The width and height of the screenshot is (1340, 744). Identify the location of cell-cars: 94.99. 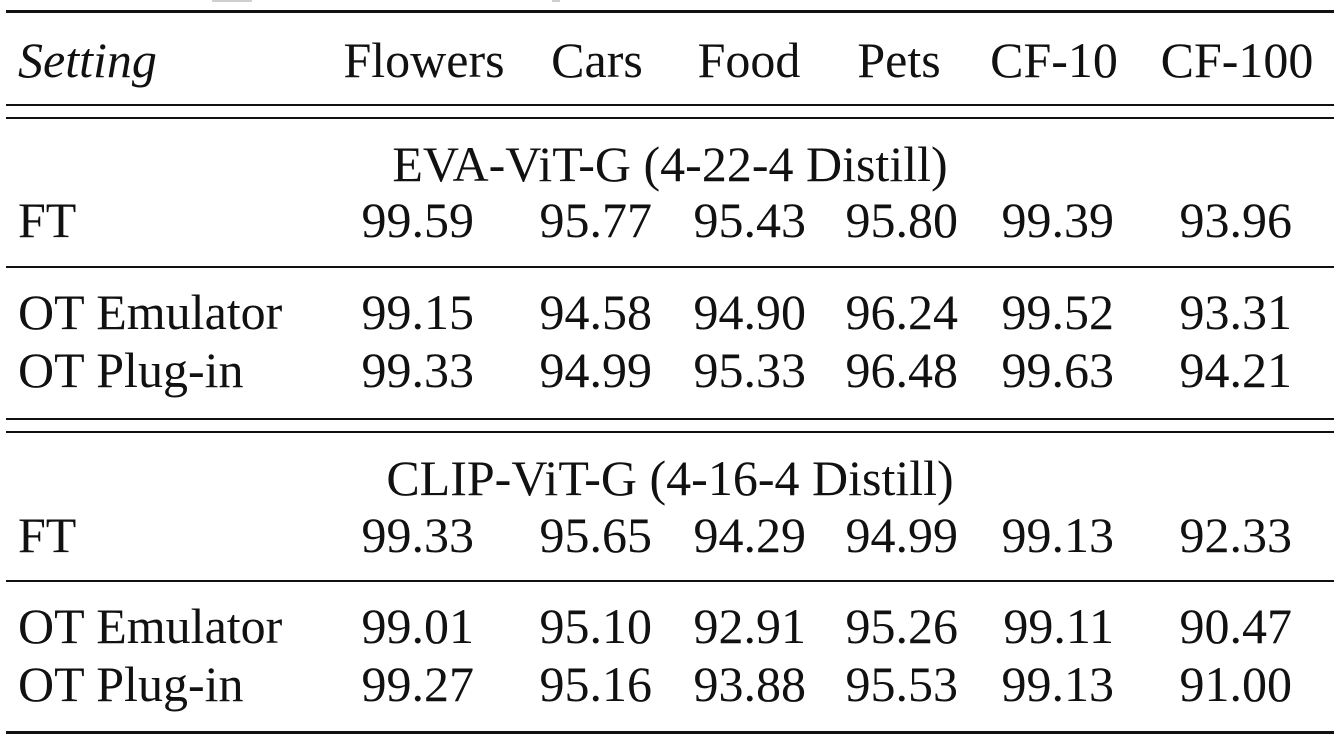
(596, 370).